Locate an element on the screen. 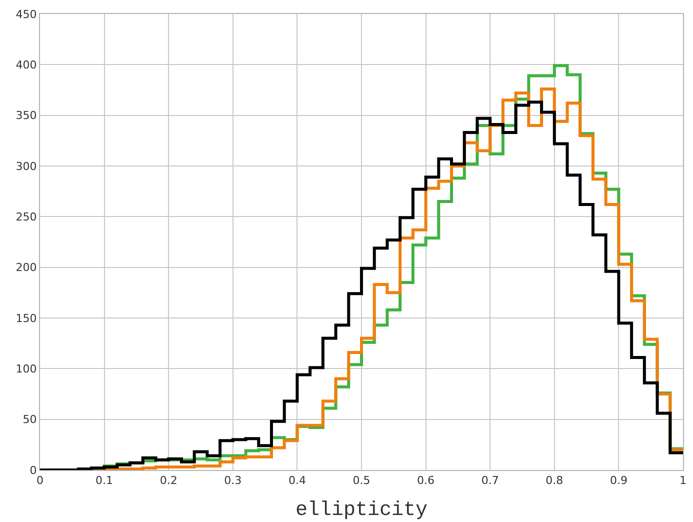 This screenshot has width=693, height=522. x-tick-label: 0.2 is located at coordinates (169, 481).